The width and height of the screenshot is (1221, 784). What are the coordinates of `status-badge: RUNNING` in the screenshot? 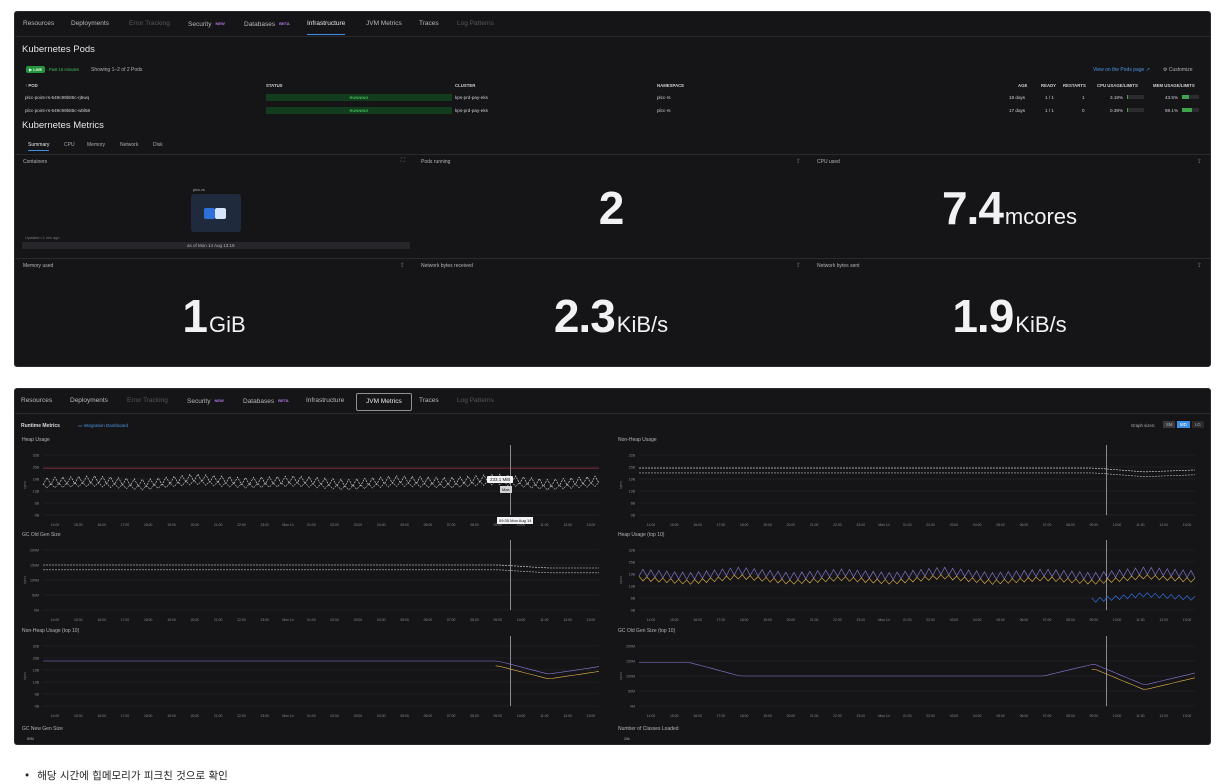 It's located at (359, 110).